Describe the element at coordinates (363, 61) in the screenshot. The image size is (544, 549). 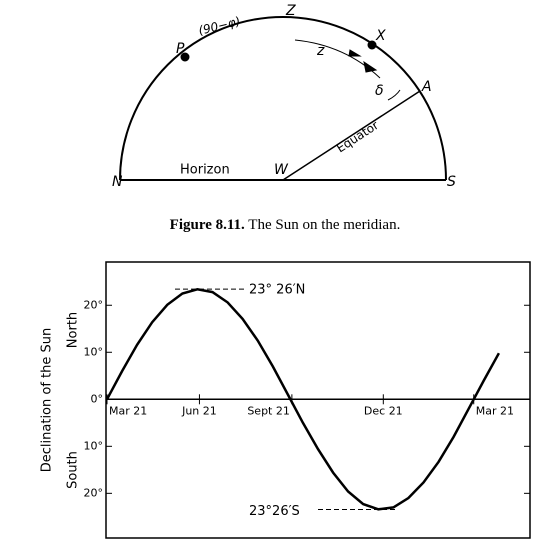
I see `arrowheads` at that location.